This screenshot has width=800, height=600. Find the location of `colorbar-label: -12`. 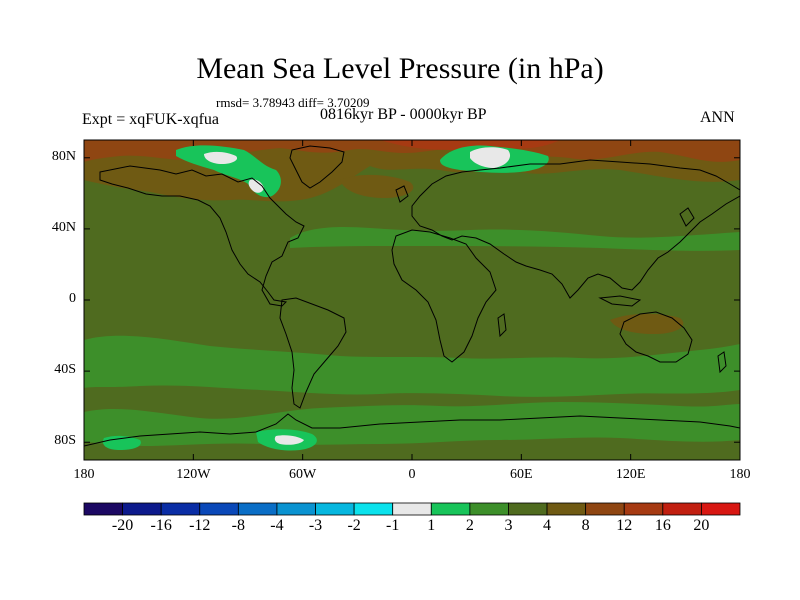

colorbar-label: -12 is located at coordinates (200, 525).